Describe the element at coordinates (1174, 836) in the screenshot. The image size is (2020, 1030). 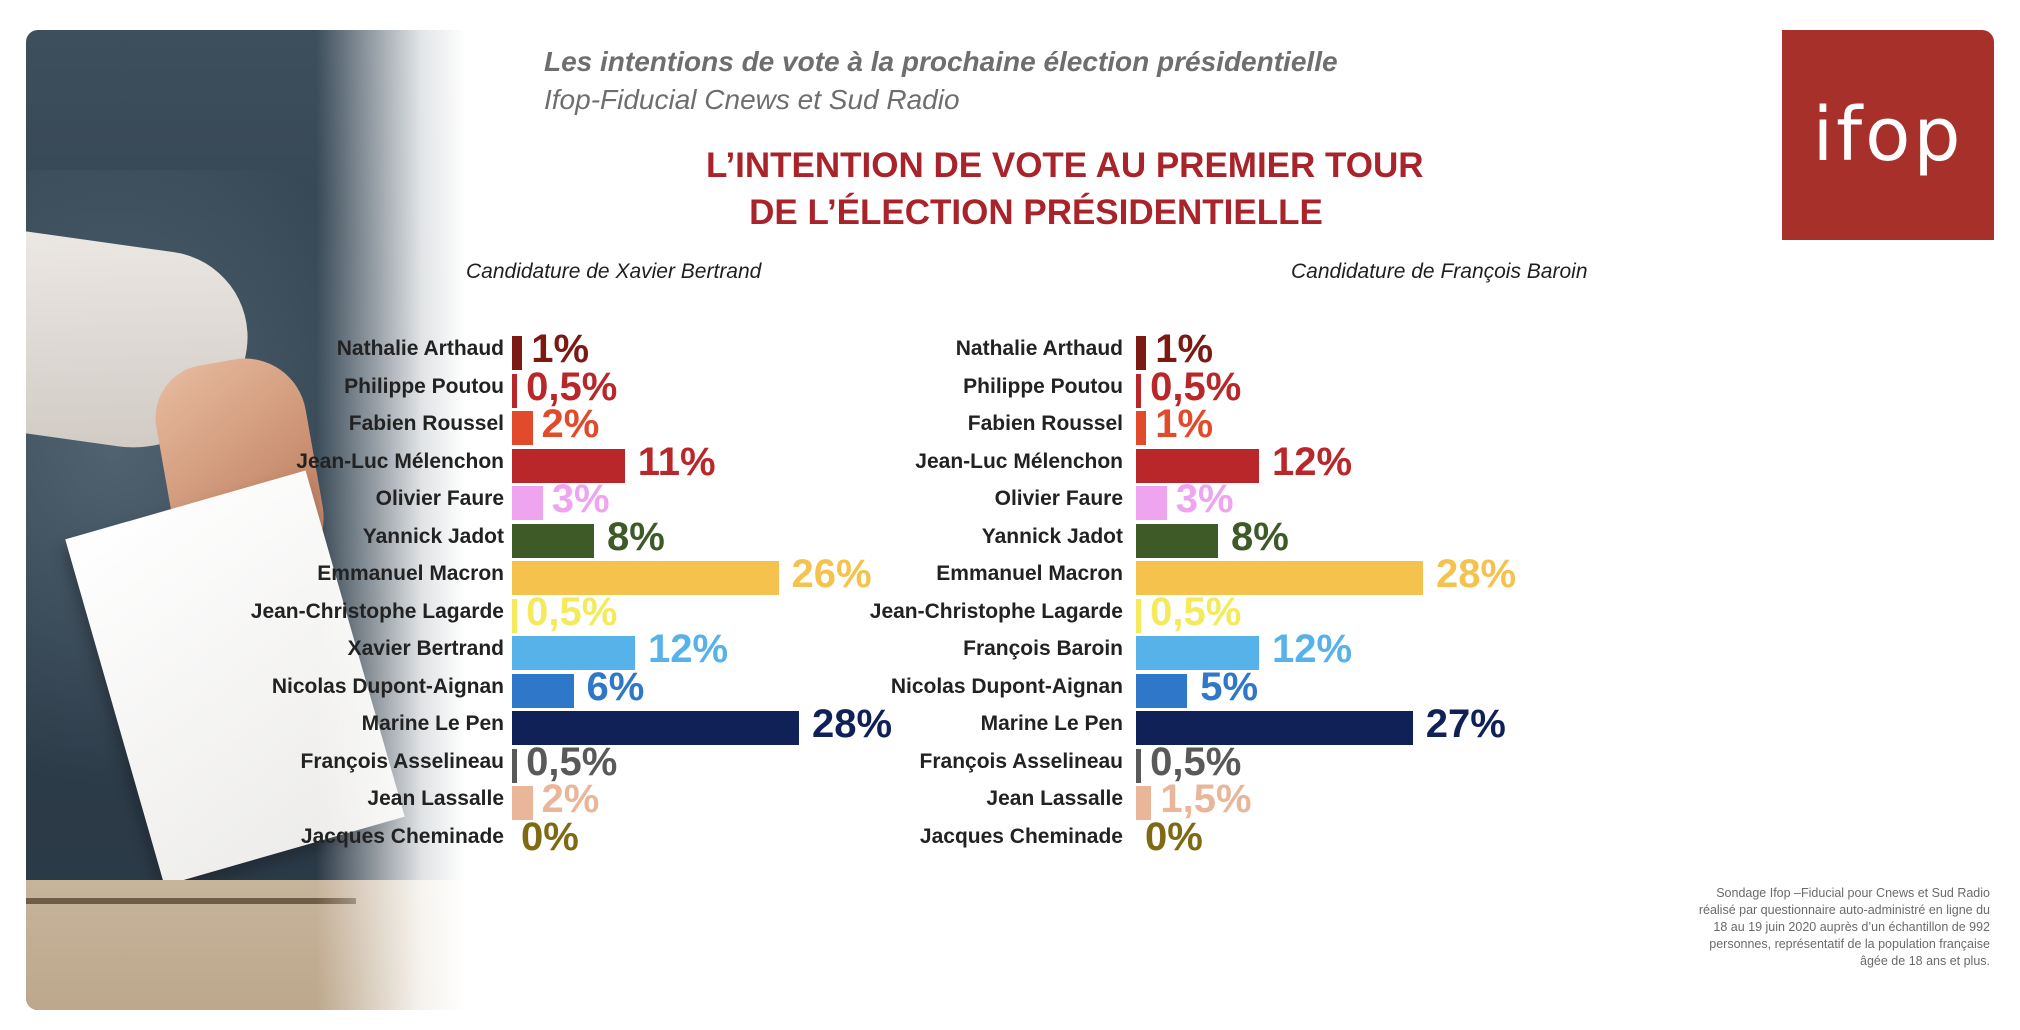
I see `right-value-jacques-cheminade: 0%` at that location.